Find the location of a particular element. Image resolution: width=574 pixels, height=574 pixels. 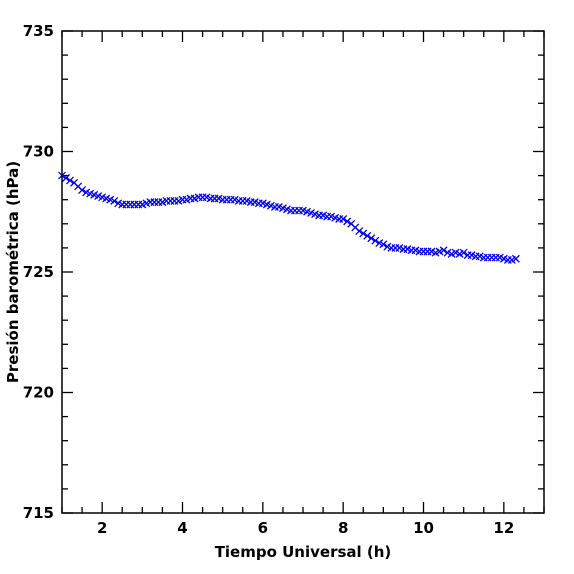

x-tick-label: 6 is located at coordinates (263, 528).